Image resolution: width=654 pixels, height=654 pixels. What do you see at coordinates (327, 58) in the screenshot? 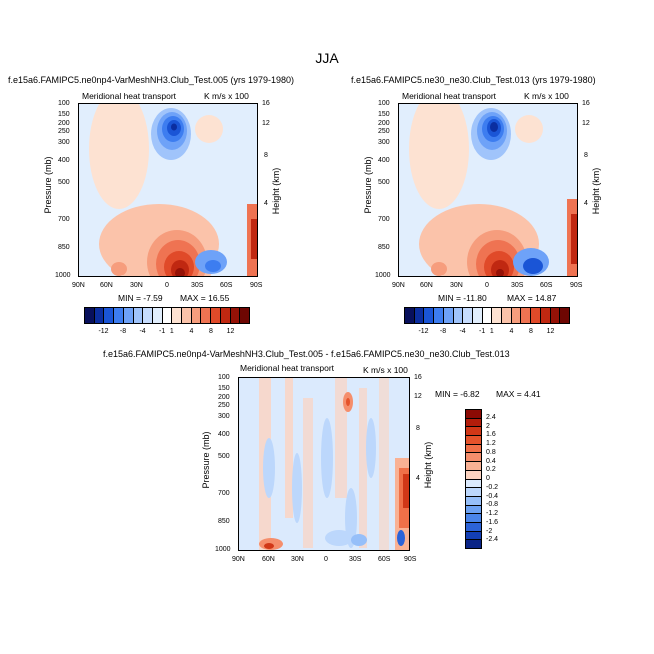
I see `figure-title: JJA` at bounding box center [327, 58].